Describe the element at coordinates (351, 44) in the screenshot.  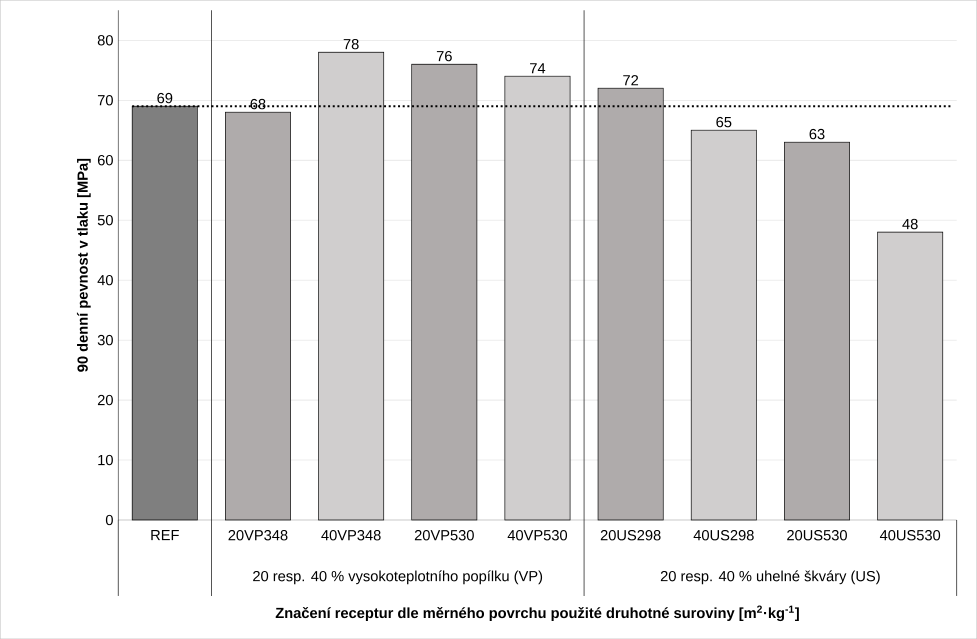
I see `data-label: 78` at that location.